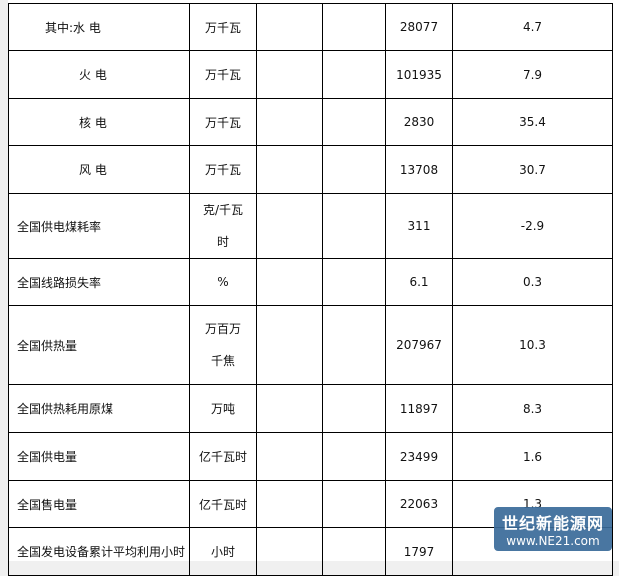 The width and height of the screenshot is (619, 576). What do you see at coordinates (99, 408) in the screenshot?
I see `row-name: 全国供热耗用原煤` at bounding box center [99, 408].